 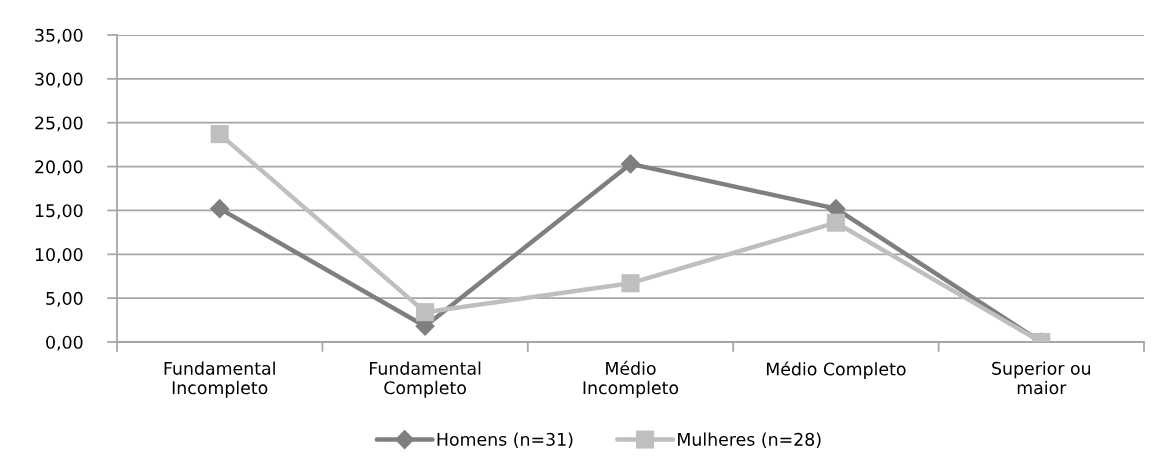 I want to click on y-tick-label: 35,00, so click(x=59, y=36).